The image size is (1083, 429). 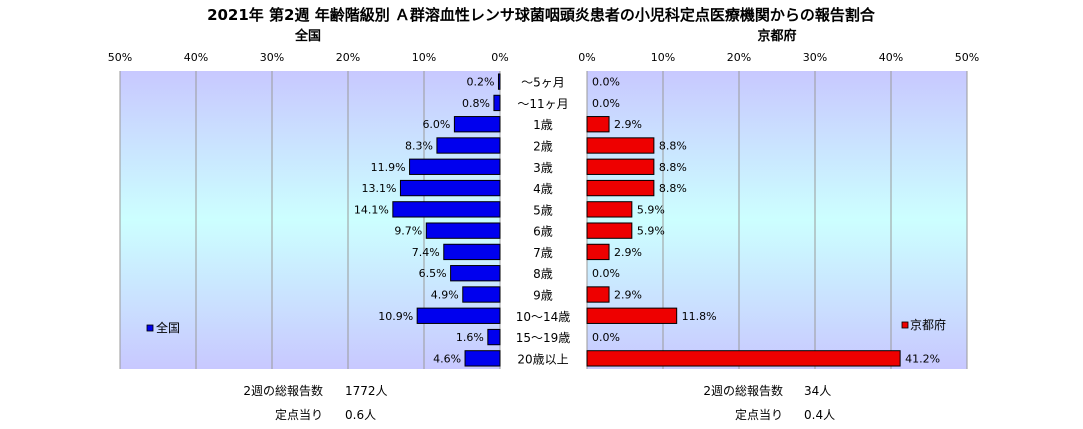 I want to click on right-tick-label: 30%, so click(x=815, y=57).